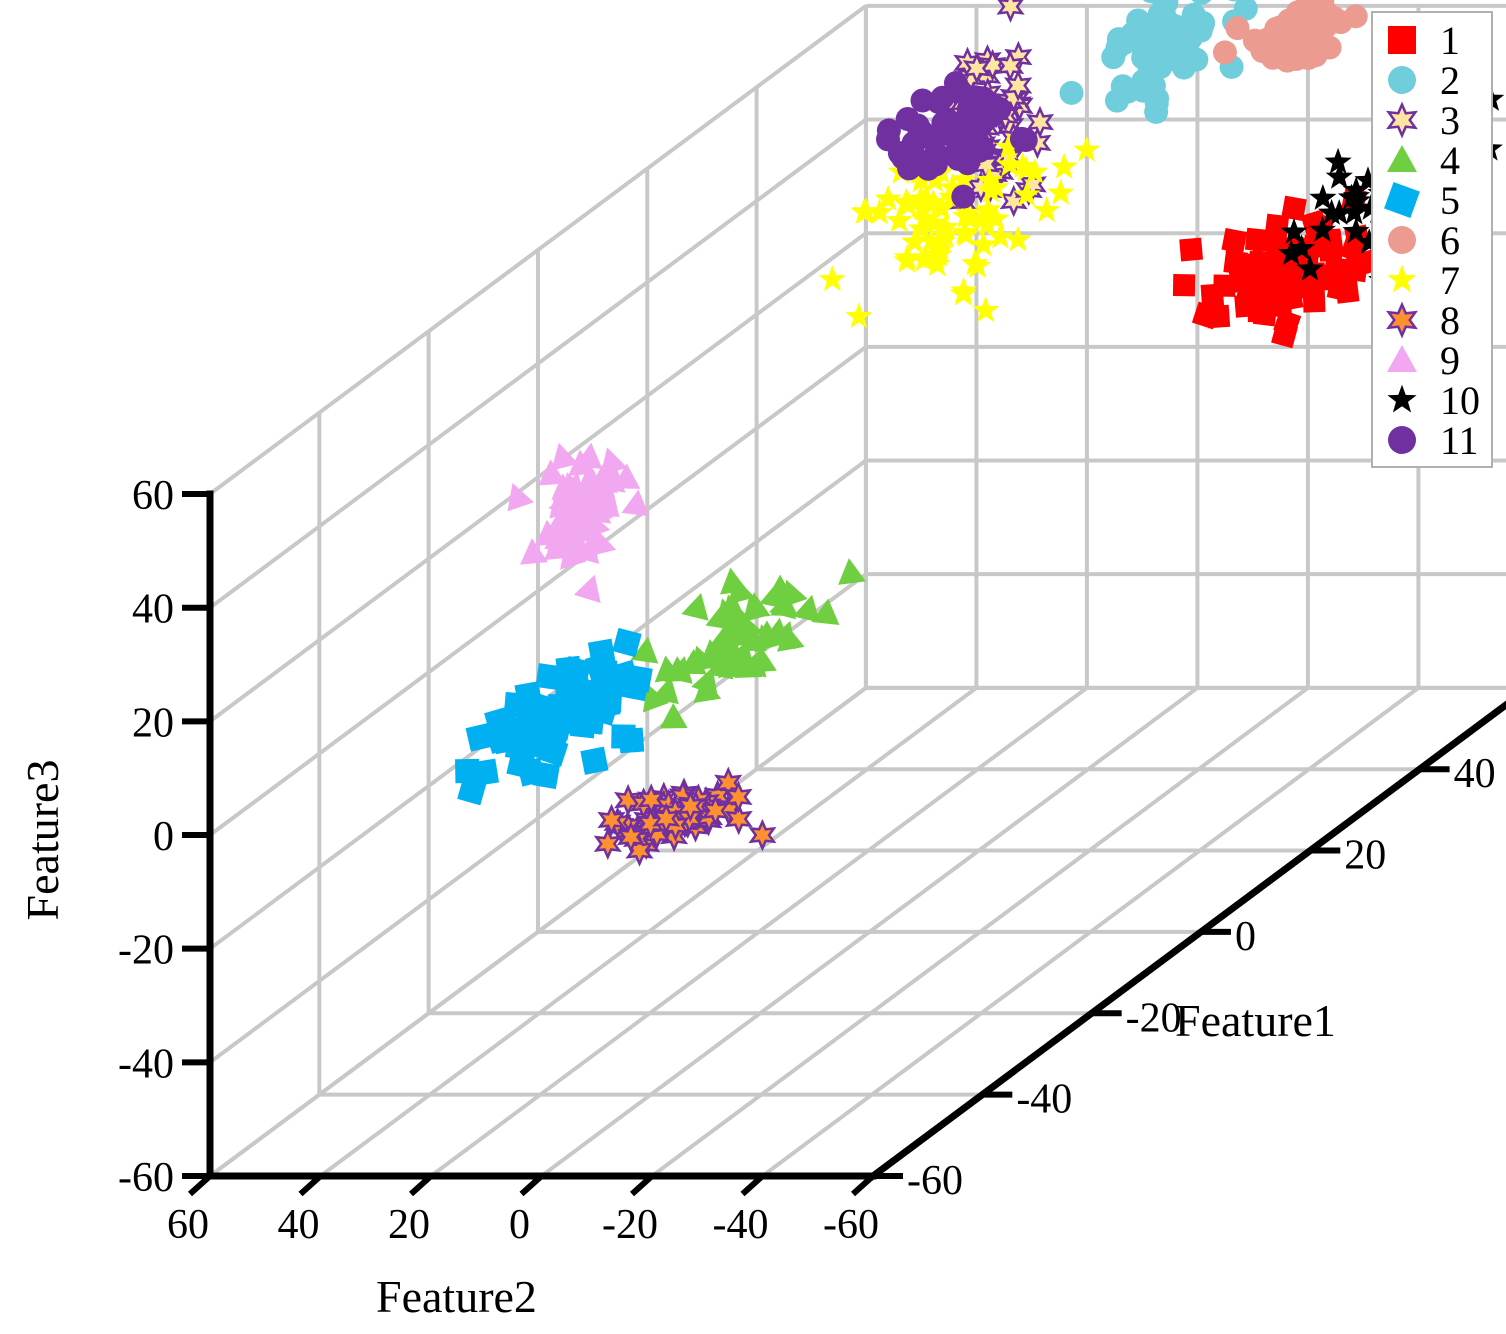 The image size is (1506, 1334). I want to click on legend-label-8: 8, so click(1450, 320).